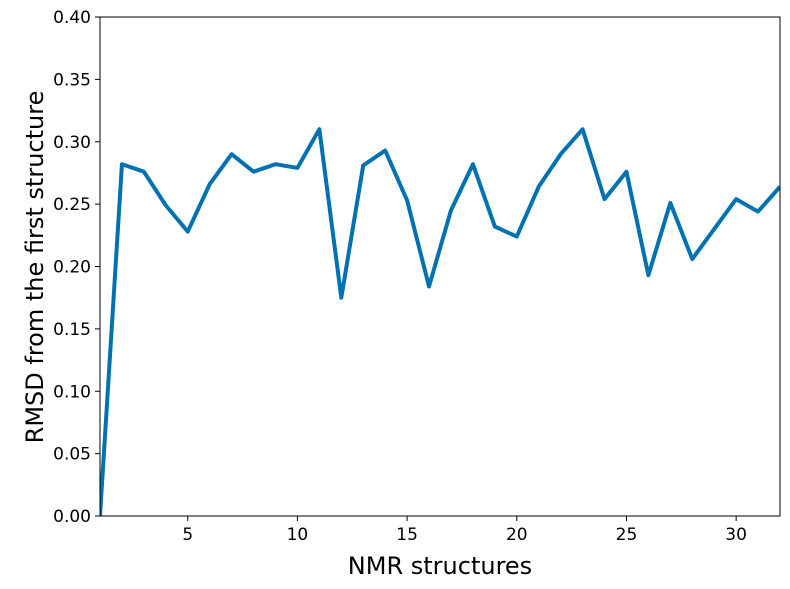  I want to click on y-tick-label: 0.15, so click(72, 330).